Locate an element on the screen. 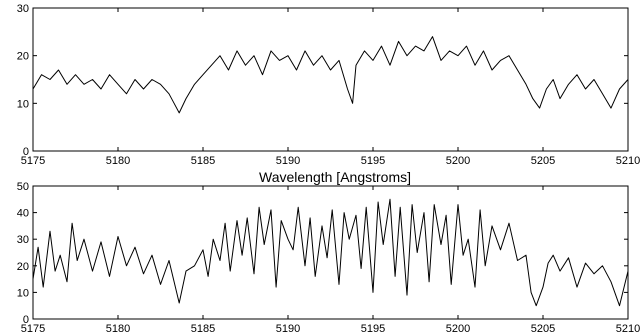 The width and height of the screenshot is (643, 335). y-tick-label: 40 is located at coordinates (23, 214).